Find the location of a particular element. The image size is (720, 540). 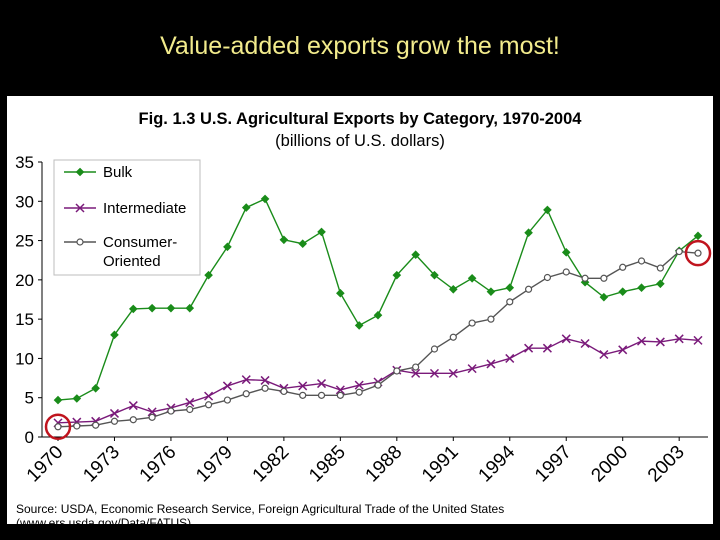

highlight-circle is located at coordinates (58, 427).